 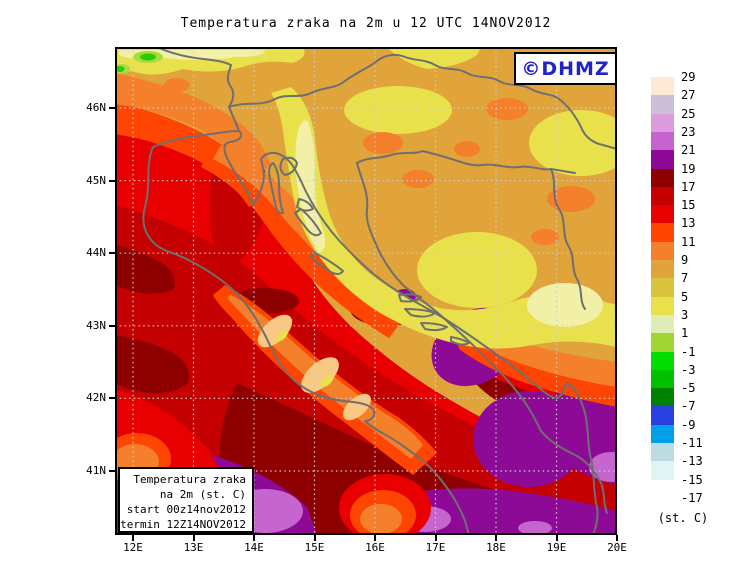 What do you see at coordinates (685, 278) in the screenshot?
I see `colorbar-tick-label: 7` at bounding box center [685, 278].